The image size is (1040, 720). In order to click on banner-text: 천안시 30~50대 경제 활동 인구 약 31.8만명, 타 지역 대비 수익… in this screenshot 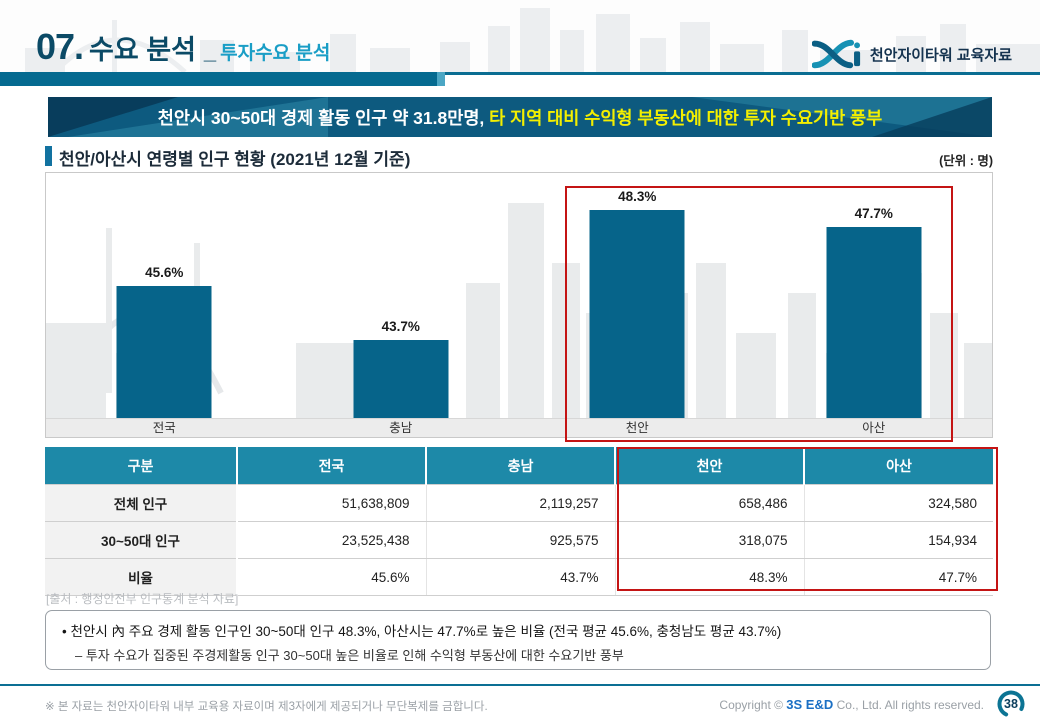, I will do `click(520, 117)`.